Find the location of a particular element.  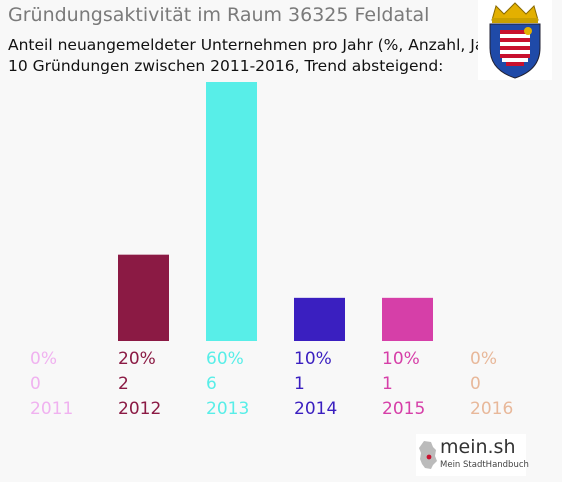

germany-map-icon is located at coordinates (428, 455).